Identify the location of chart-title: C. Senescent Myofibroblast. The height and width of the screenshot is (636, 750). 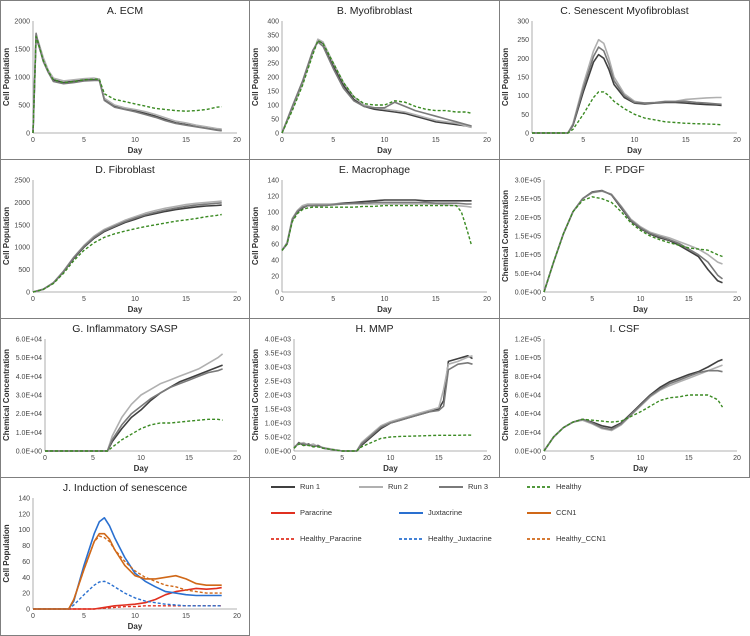
(624, 11).